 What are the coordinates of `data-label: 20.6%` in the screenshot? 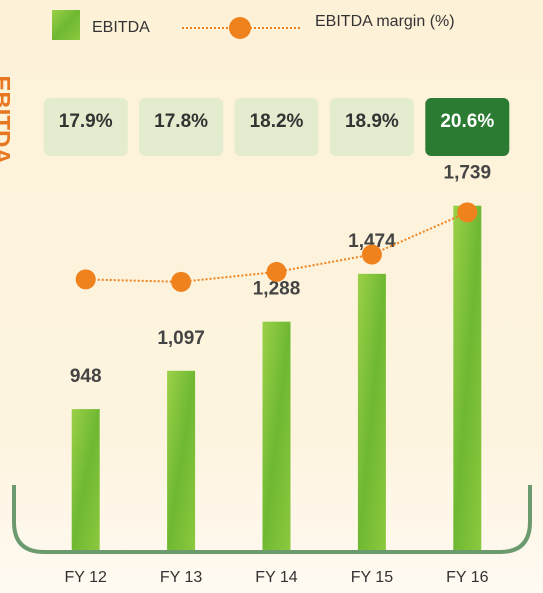 It's located at (467, 121).